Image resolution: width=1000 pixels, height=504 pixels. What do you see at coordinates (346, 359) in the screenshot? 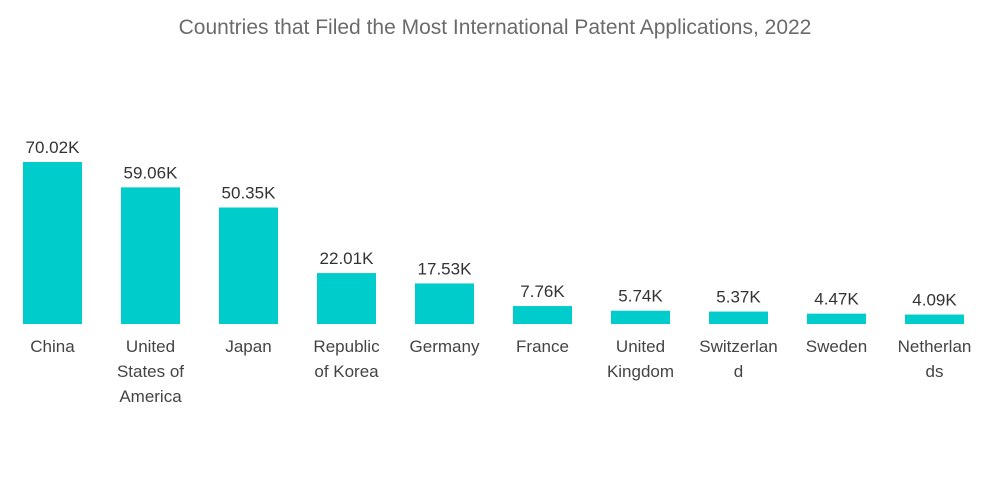
I see `category-label-3: Republic of Korea` at bounding box center [346, 359].